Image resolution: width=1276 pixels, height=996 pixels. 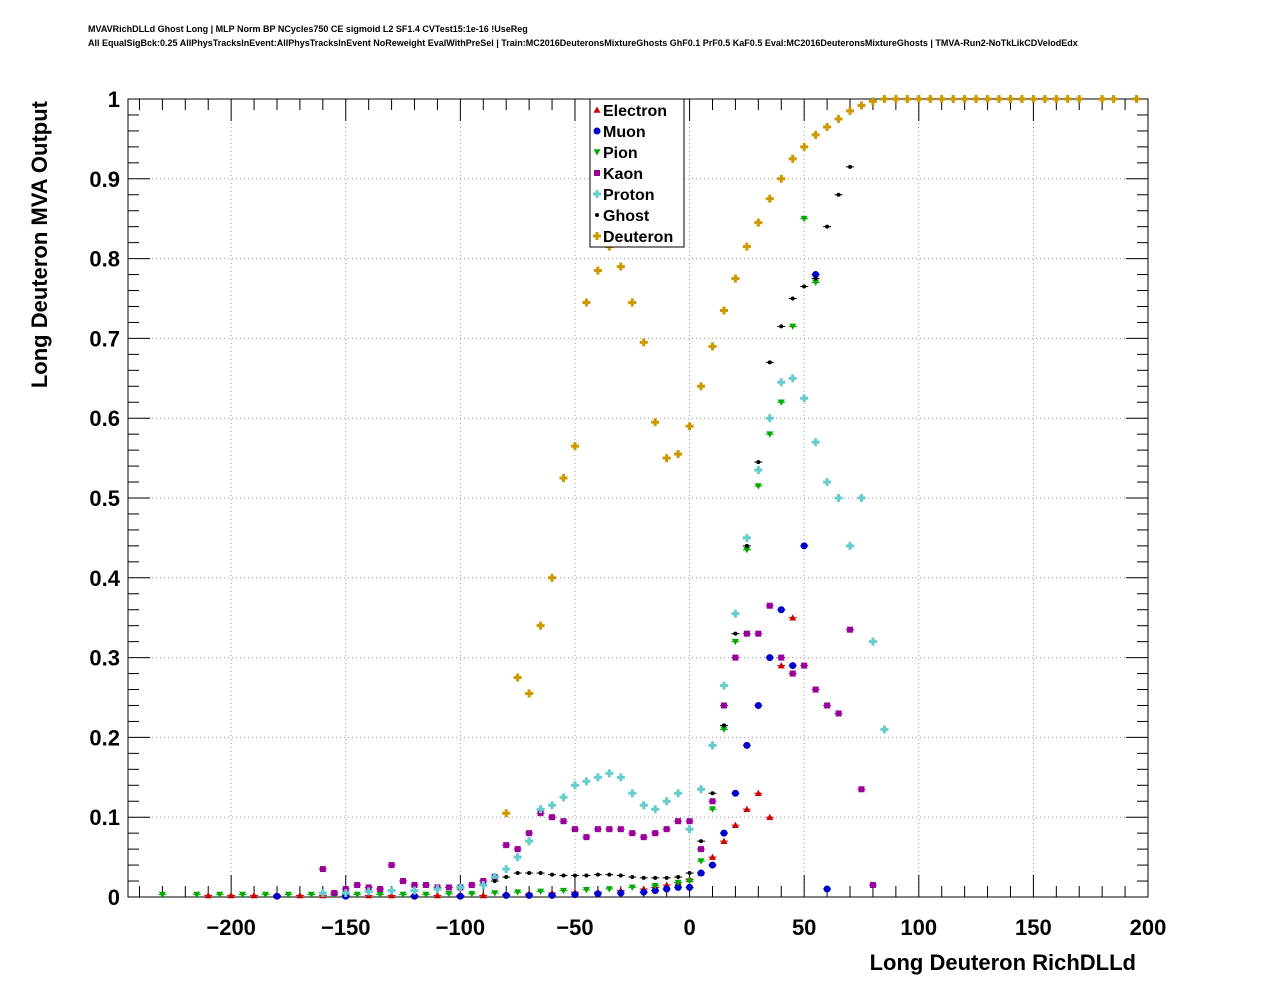 I want to click on legend: Electron Muon Pion Kaon Proton Ghost Deuteron, so click(x=637, y=173).